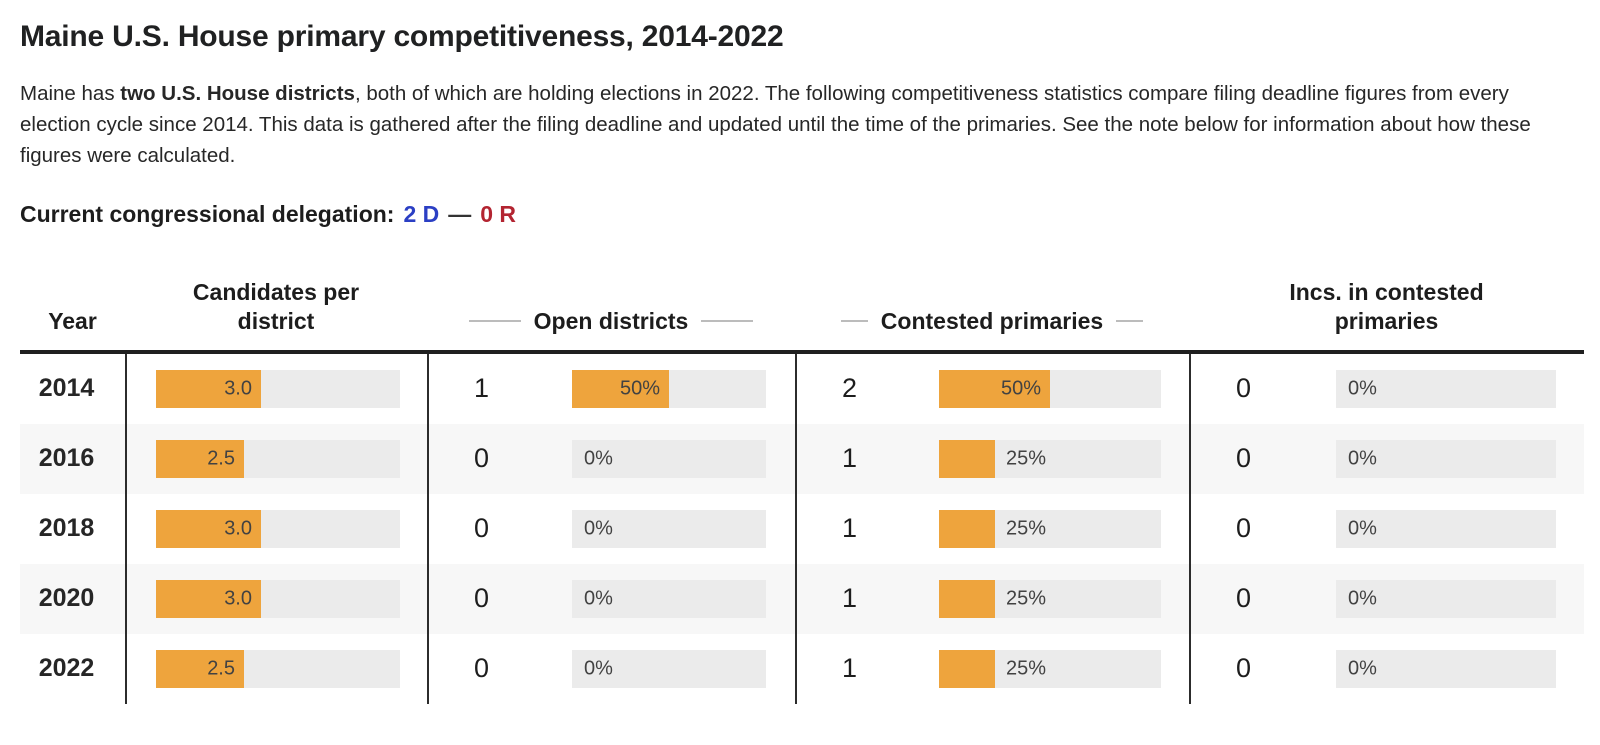 This screenshot has height=745, width=1600. What do you see at coordinates (72, 529) in the screenshot?
I see `year-cell: 2018` at bounding box center [72, 529].